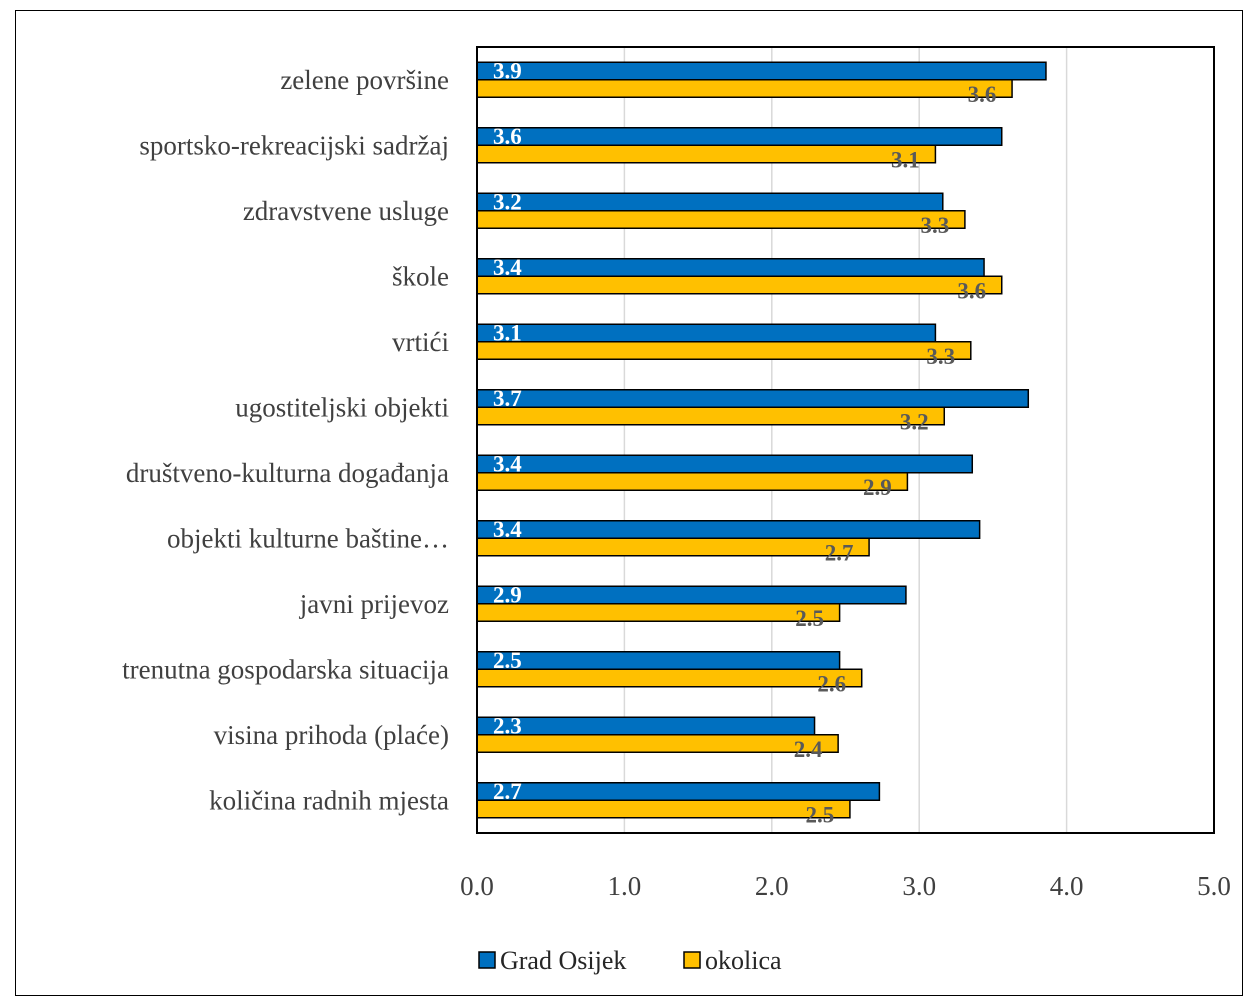  Describe the element at coordinates (692, 960) in the screenshot. I see `legend-okolica-swatch` at that location.